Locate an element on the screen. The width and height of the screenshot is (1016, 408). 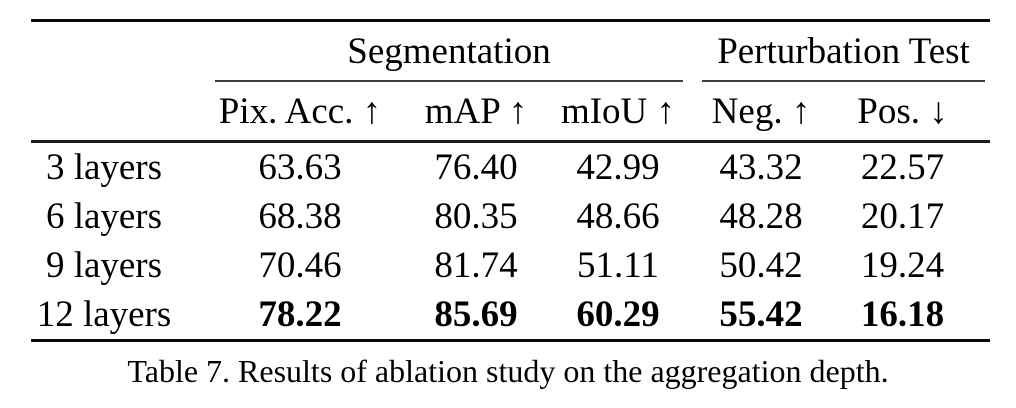
cell-neg: 43.32 is located at coordinates (761, 167).